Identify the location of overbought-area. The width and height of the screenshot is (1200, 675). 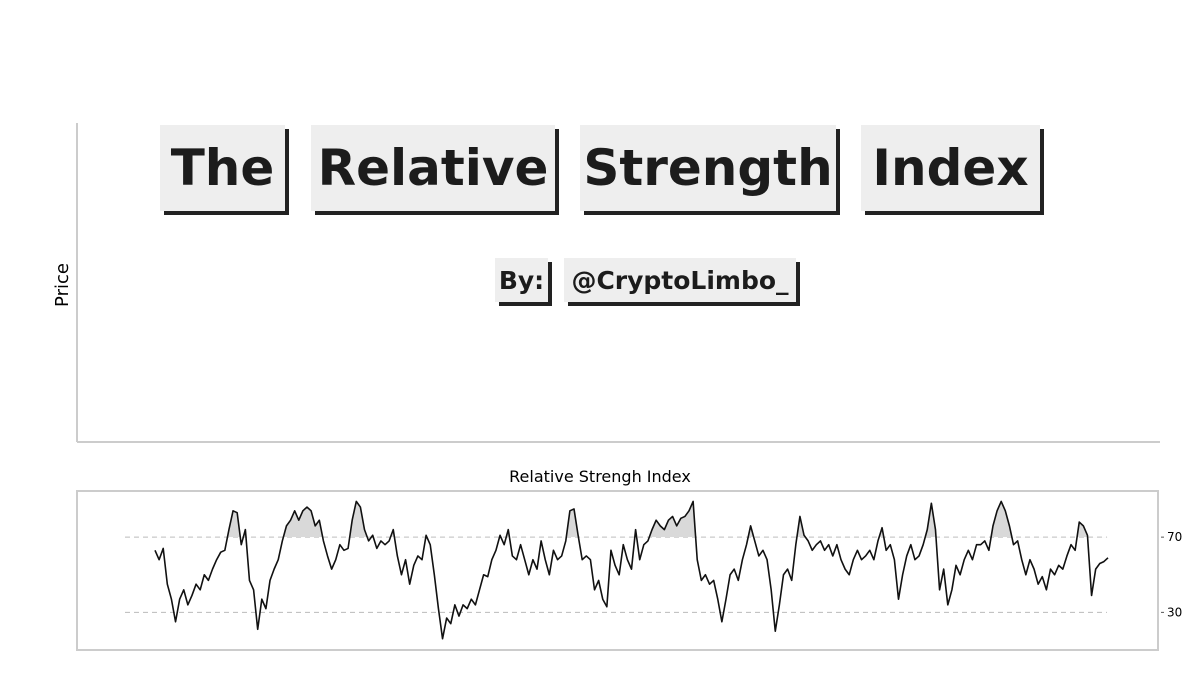
(657, 519).